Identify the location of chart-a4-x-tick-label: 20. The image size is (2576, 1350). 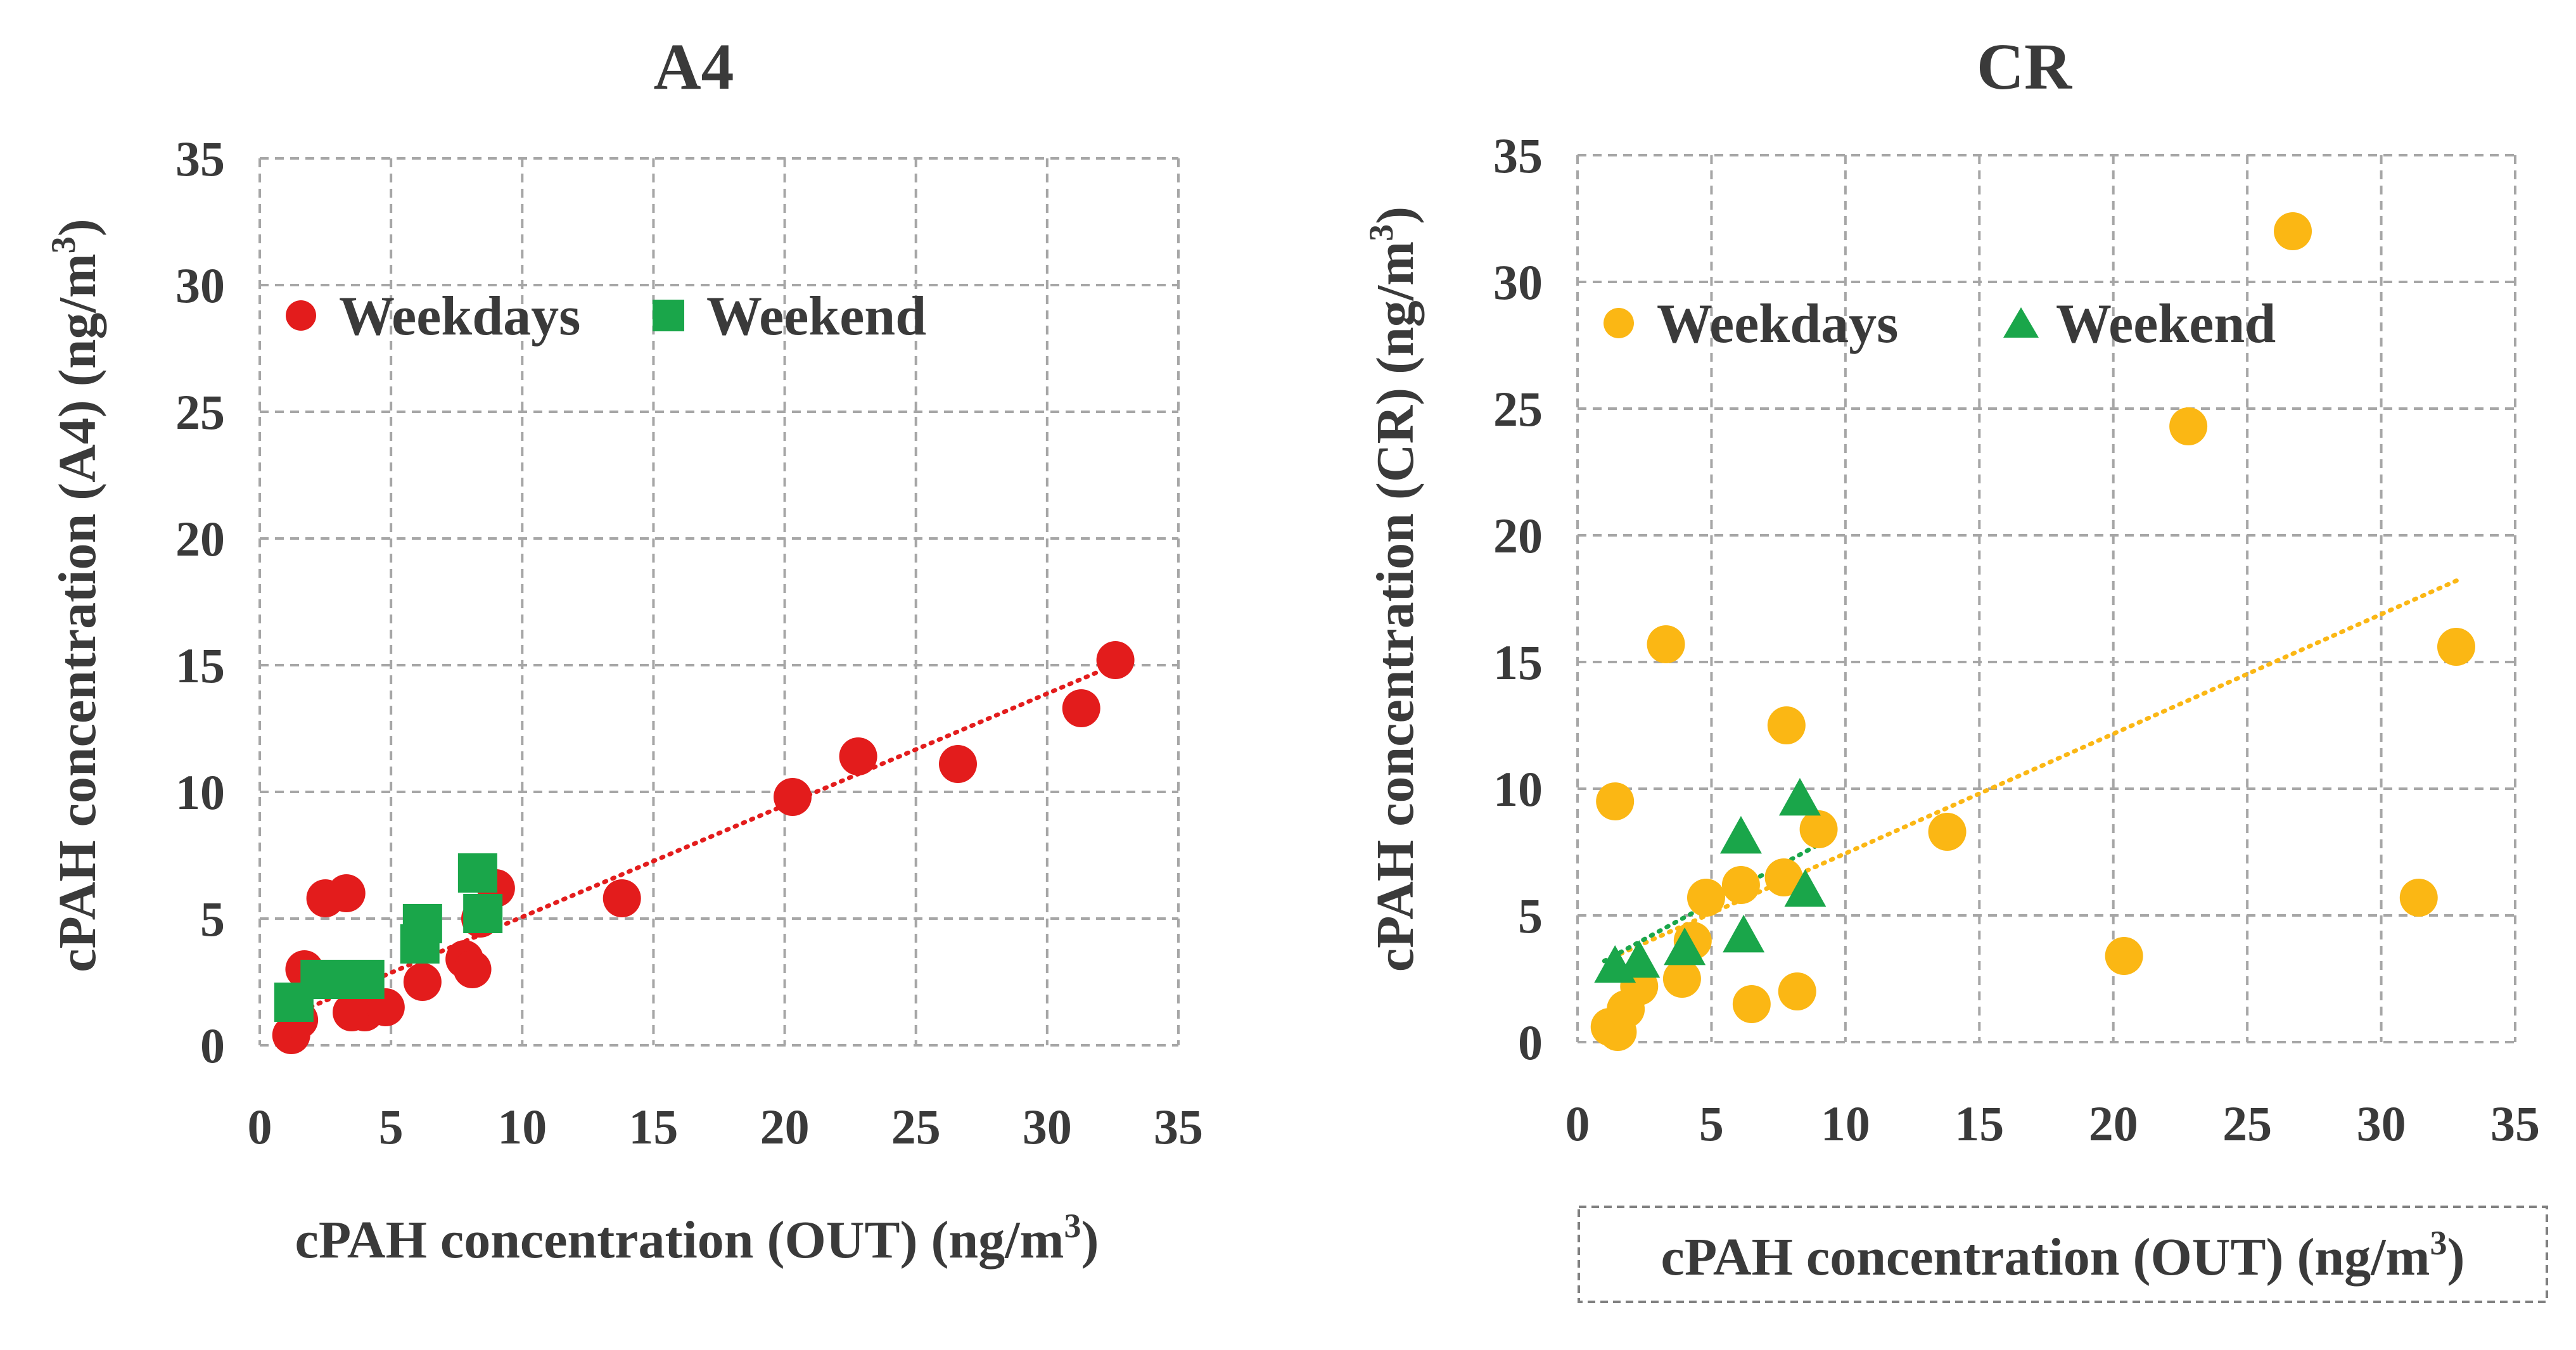
(785, 1126).